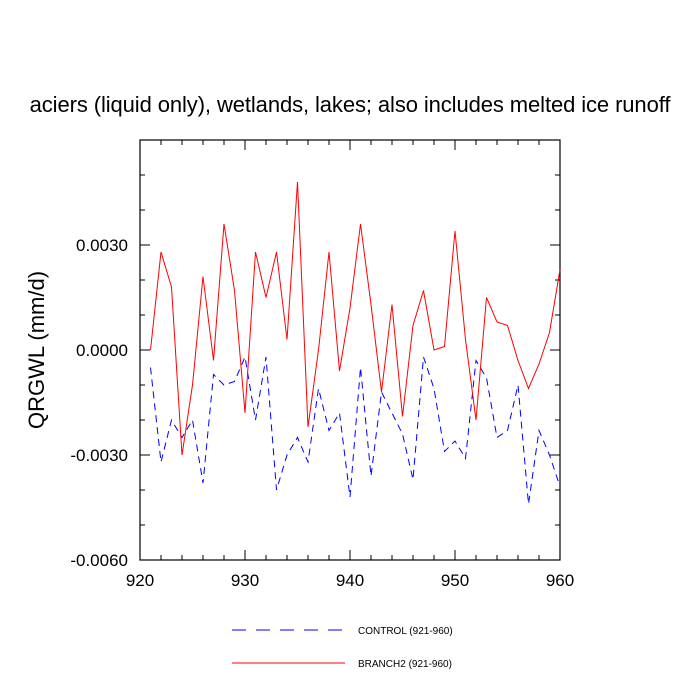  Describe the element at coordinates (355, 430) in the screenshot. I see `series-line-control` at that location.